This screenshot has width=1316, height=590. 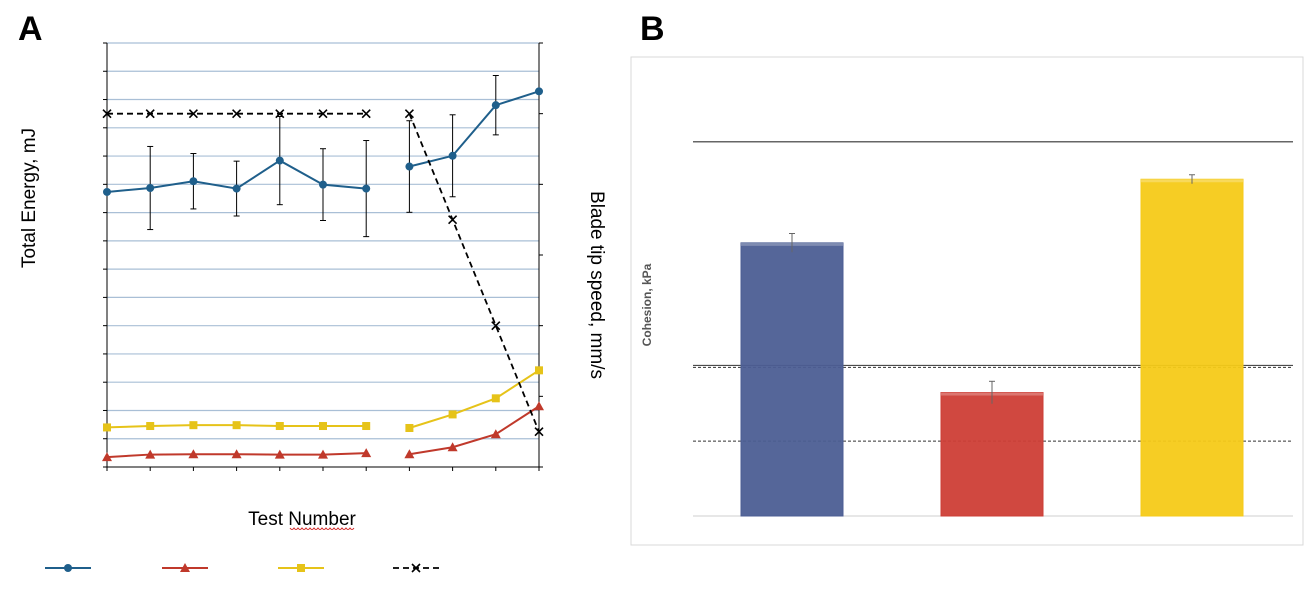 What do you see at coordinates (30, 29) in the screenshot?
I see `panel-label-a: A` at bounding box center [30, 29].